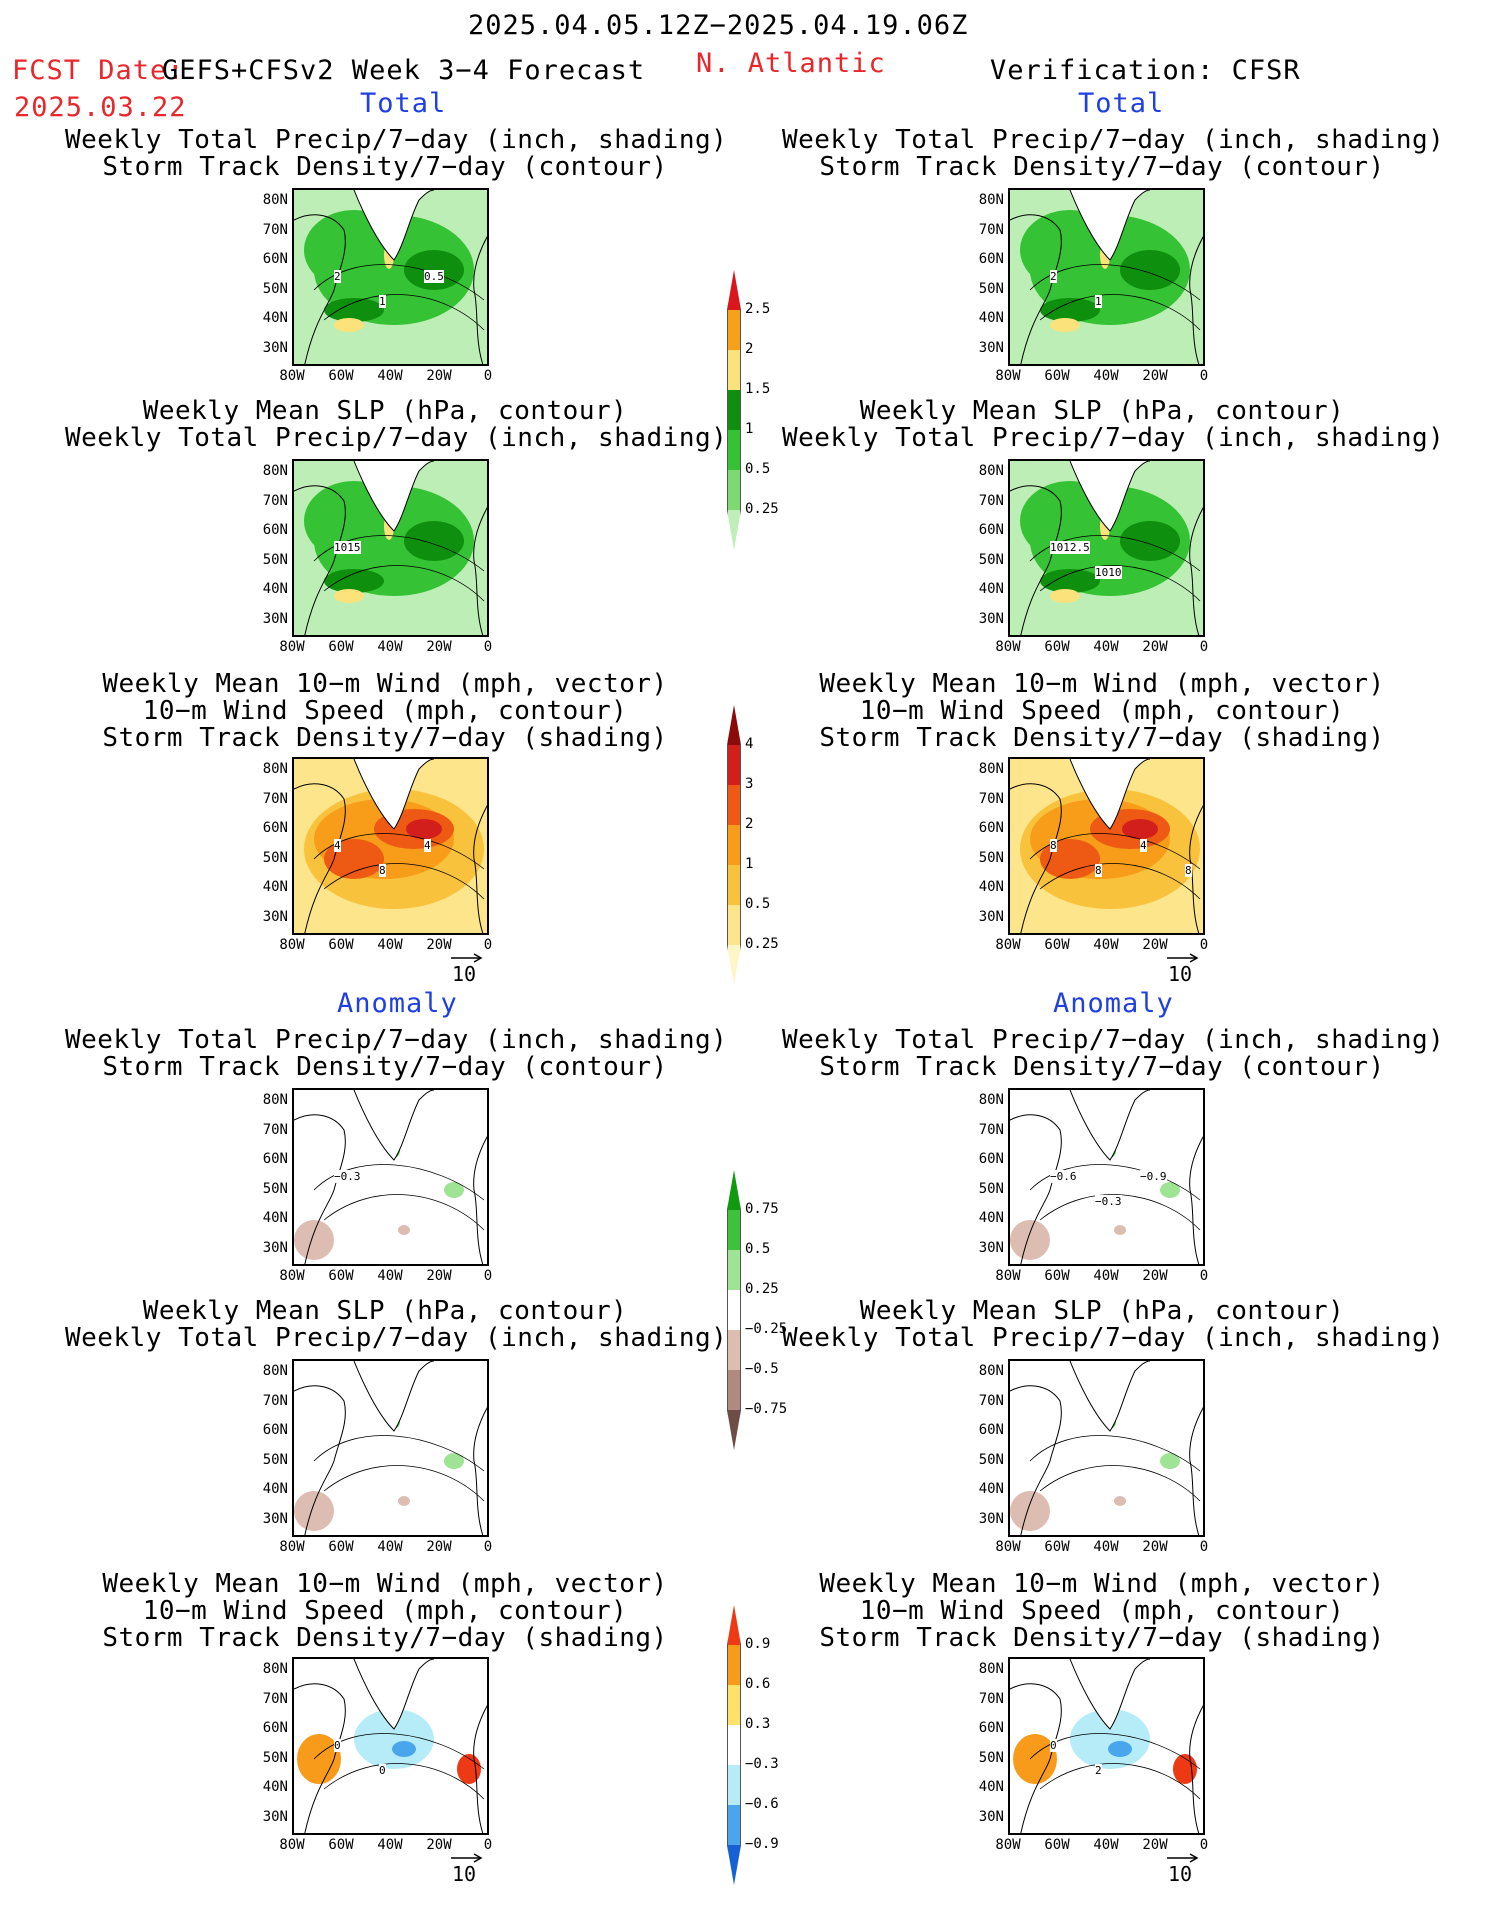  What do you see at coordinates (1108, 572) in the screenshot?
I see `contour-label: 1010` at bounding box center [1108, 572].